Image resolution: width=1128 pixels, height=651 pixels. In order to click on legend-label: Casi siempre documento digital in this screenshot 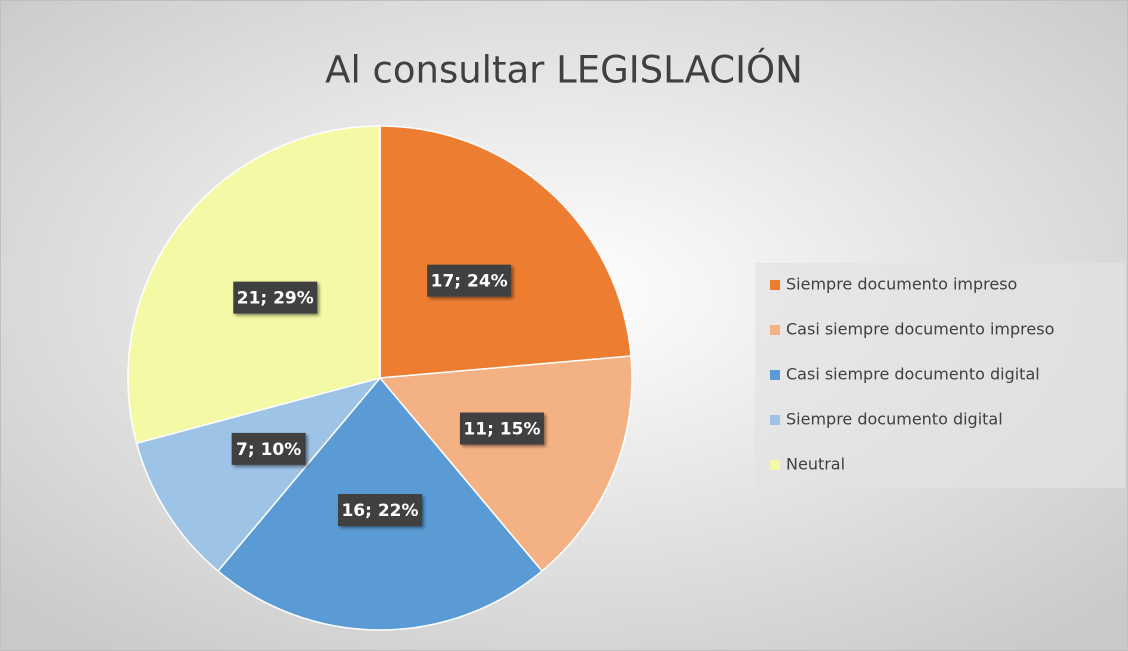, I will do `click(913, 374)`.